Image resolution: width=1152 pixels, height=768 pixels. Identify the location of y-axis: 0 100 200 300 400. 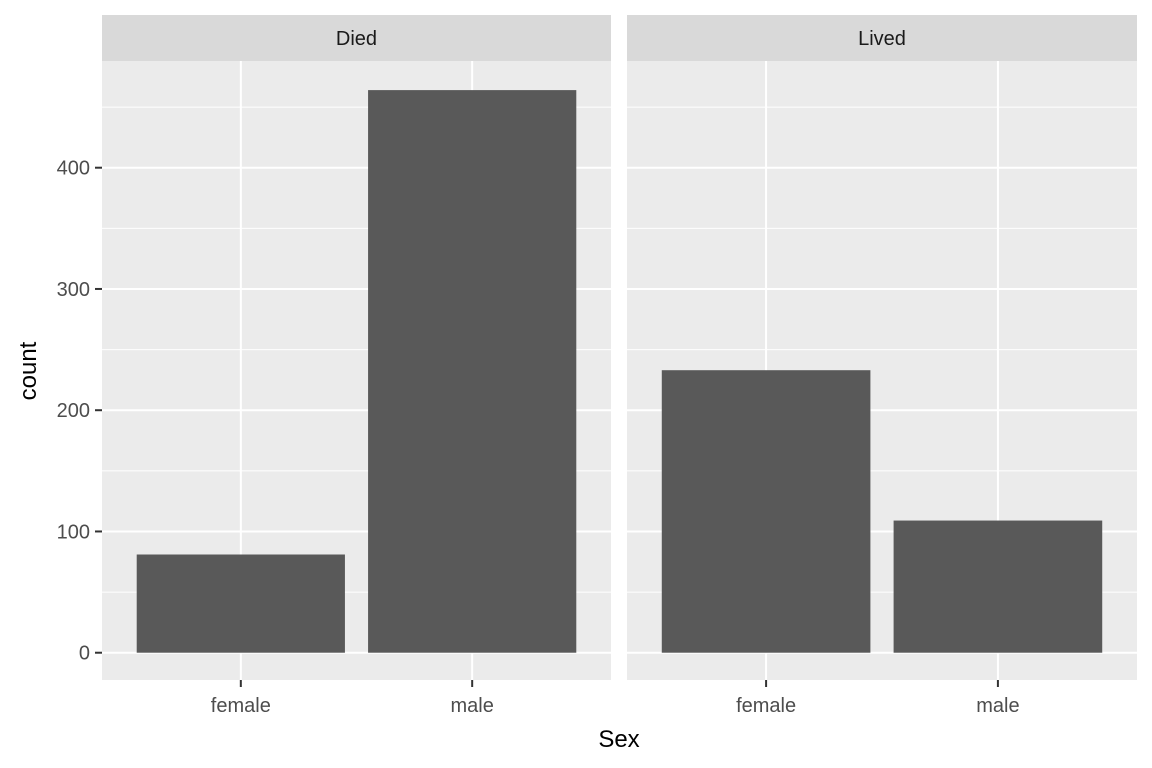
(79, 411).